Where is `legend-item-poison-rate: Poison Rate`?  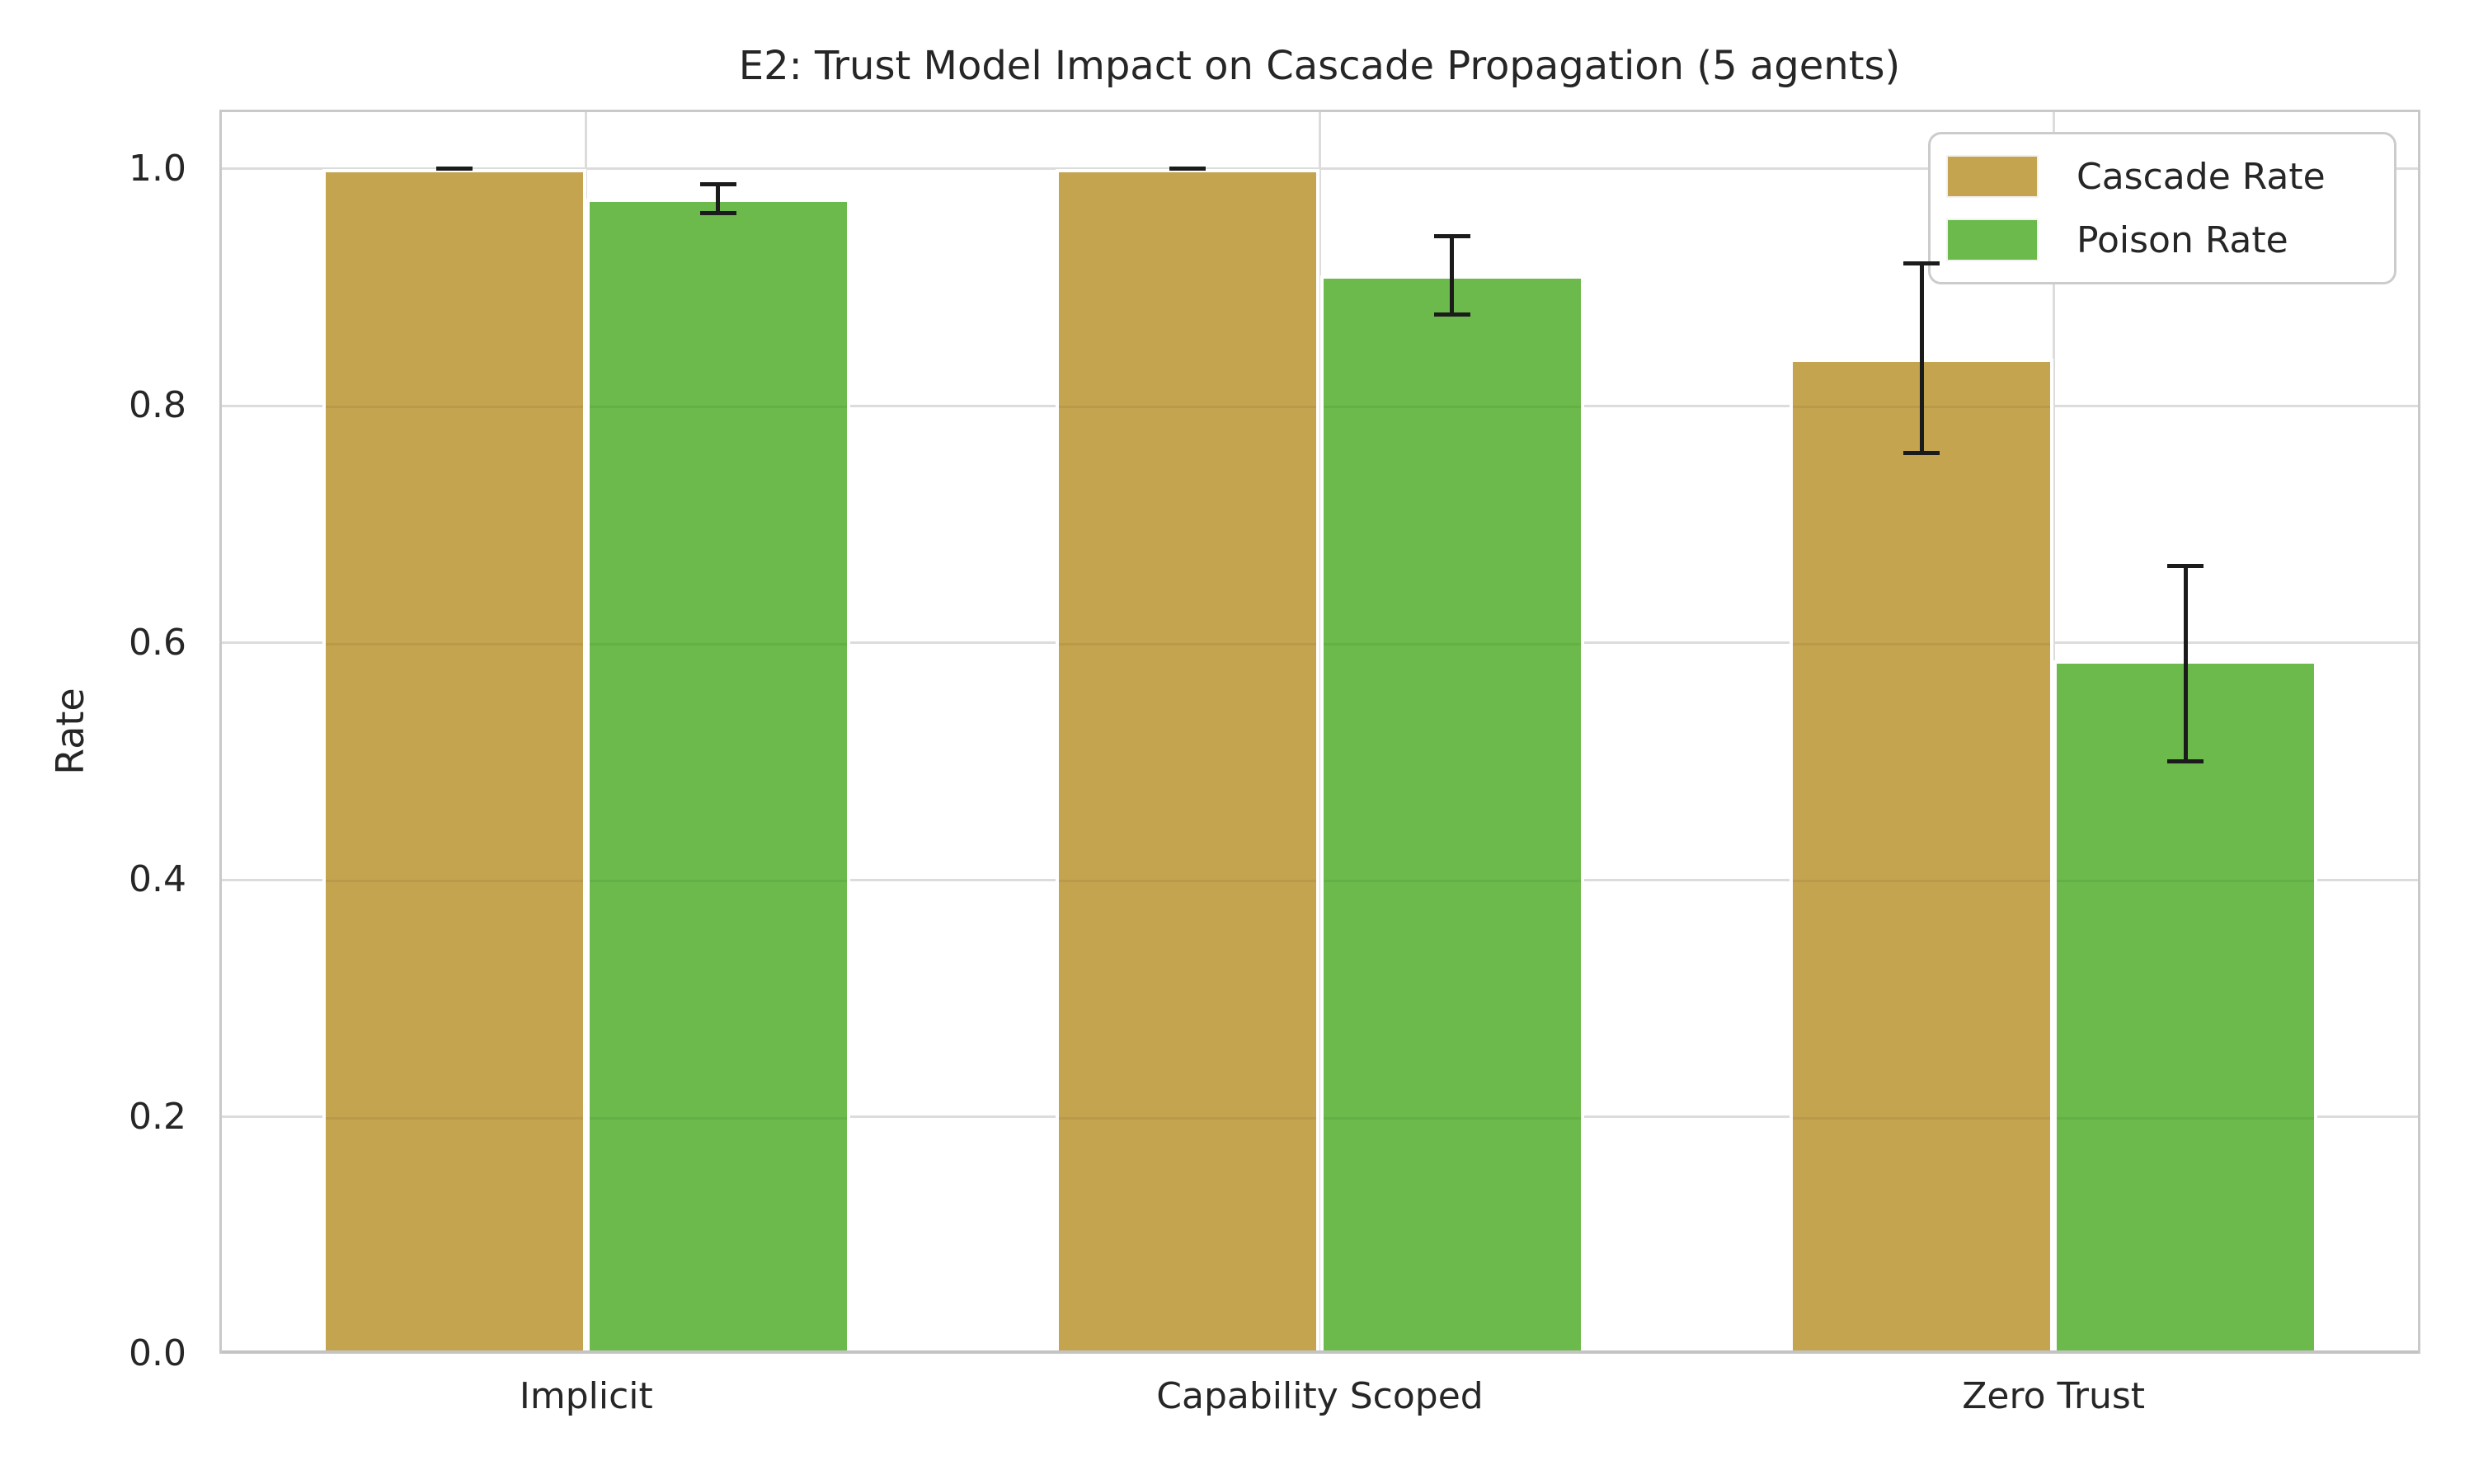
legend-item-poison-rate: Poison Rate is located at coordinates (2170, 239).